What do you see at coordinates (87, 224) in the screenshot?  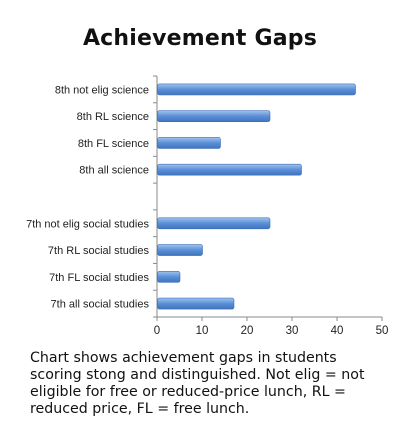 I see `category-label: 7th not elig social studies` at bounding box center [87, 224].